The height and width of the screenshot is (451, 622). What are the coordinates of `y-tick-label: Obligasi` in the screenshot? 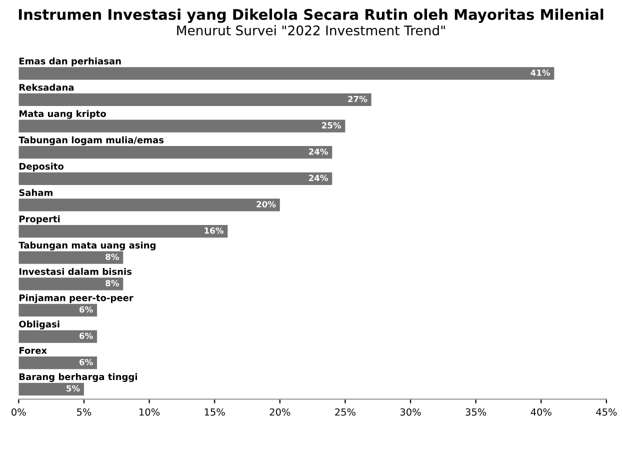 It's located at (39, 325).